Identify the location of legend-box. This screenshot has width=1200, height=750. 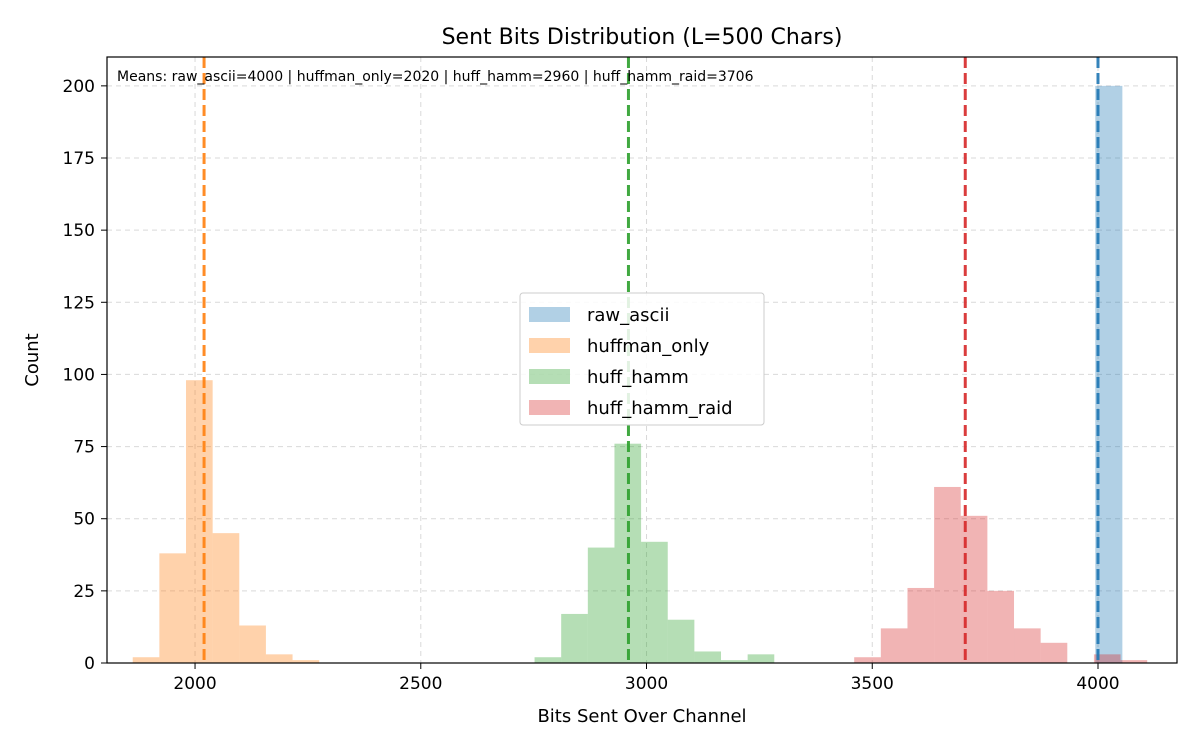
(642, 359).